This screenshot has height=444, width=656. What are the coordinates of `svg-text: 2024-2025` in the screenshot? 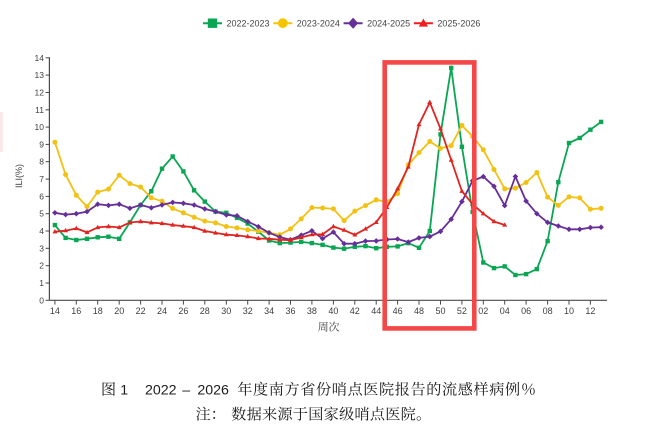 It's located at (388, 24).